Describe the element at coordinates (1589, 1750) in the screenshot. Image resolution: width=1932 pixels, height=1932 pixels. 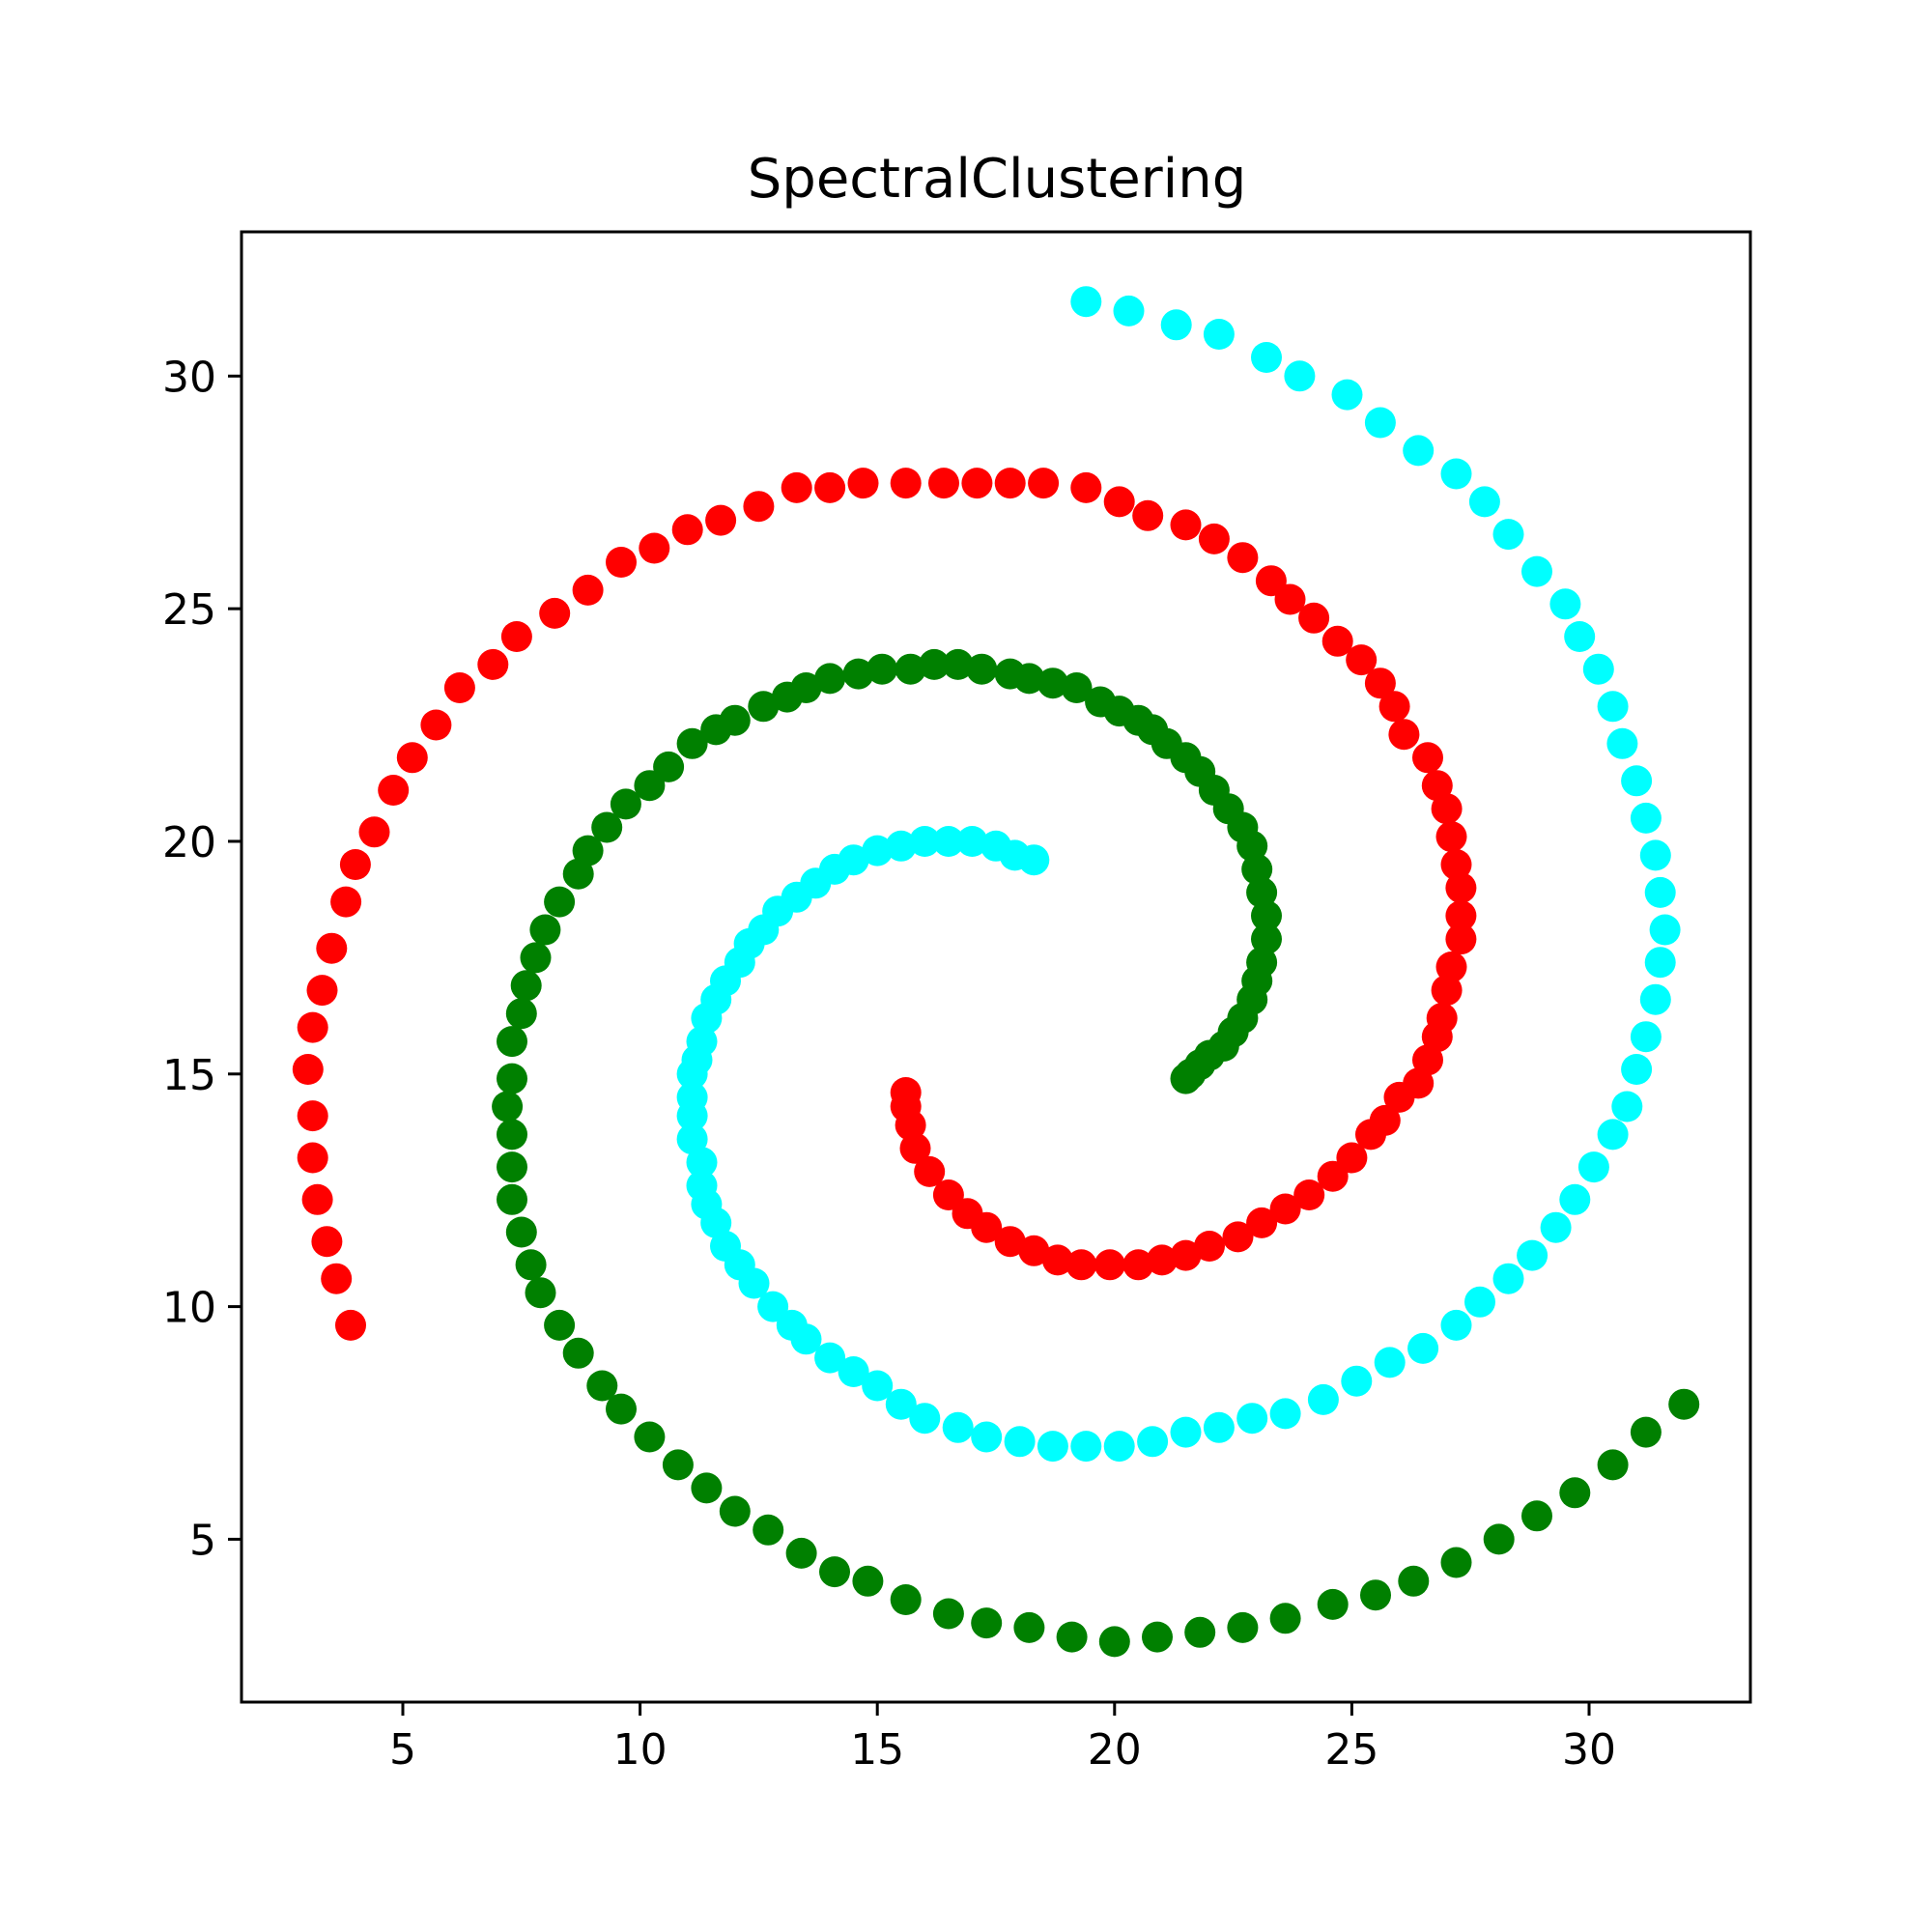
I see `x-tick-label: 30` at that location.